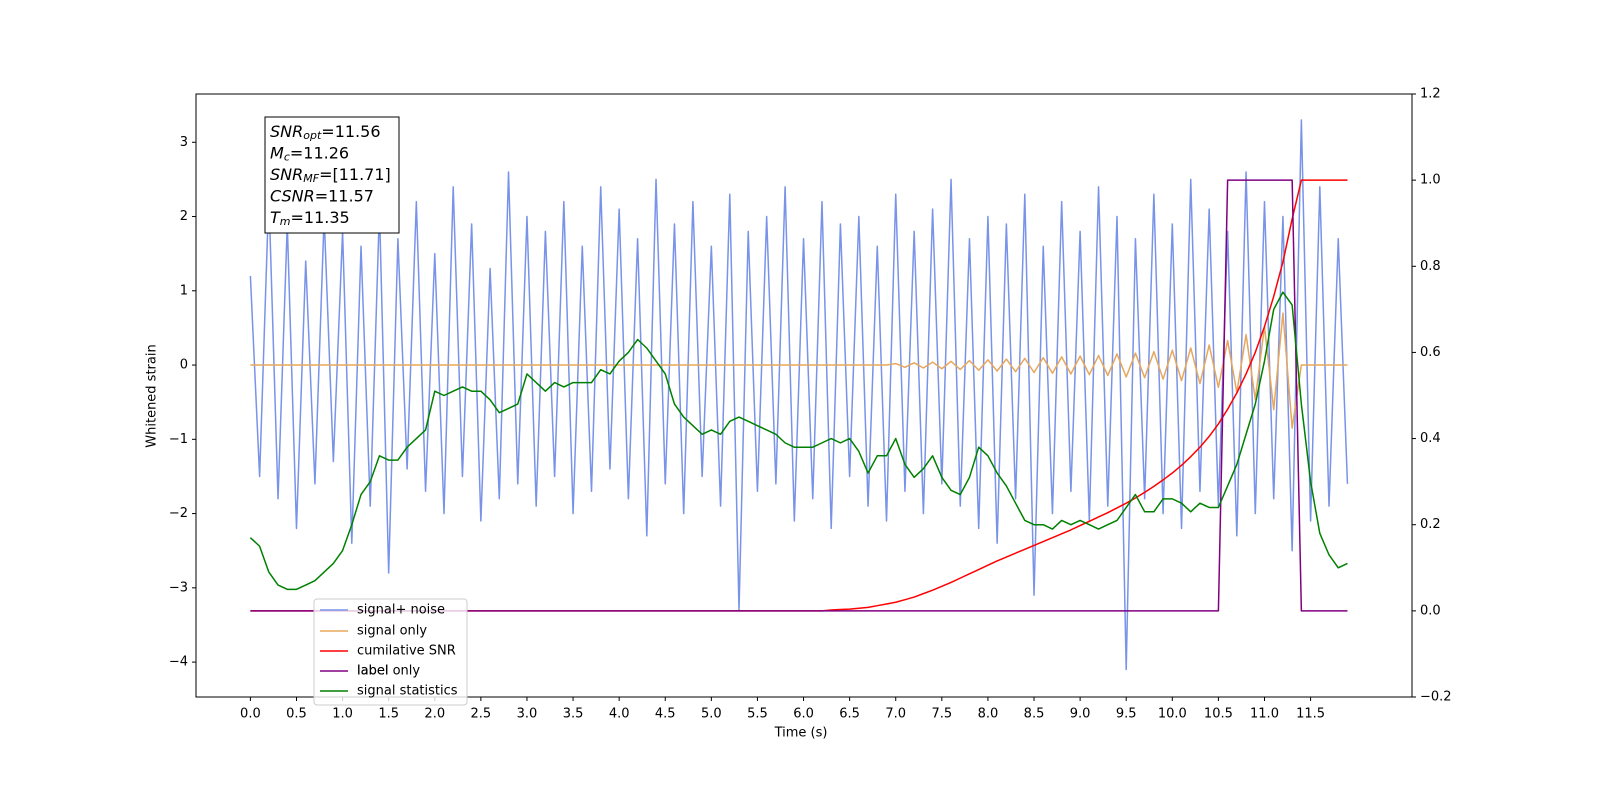 This screenshot has height=800, width=1600. Describe the element at coordinates (178, 662) in the screenshot. I see `y-tick-label: −4` at that location.